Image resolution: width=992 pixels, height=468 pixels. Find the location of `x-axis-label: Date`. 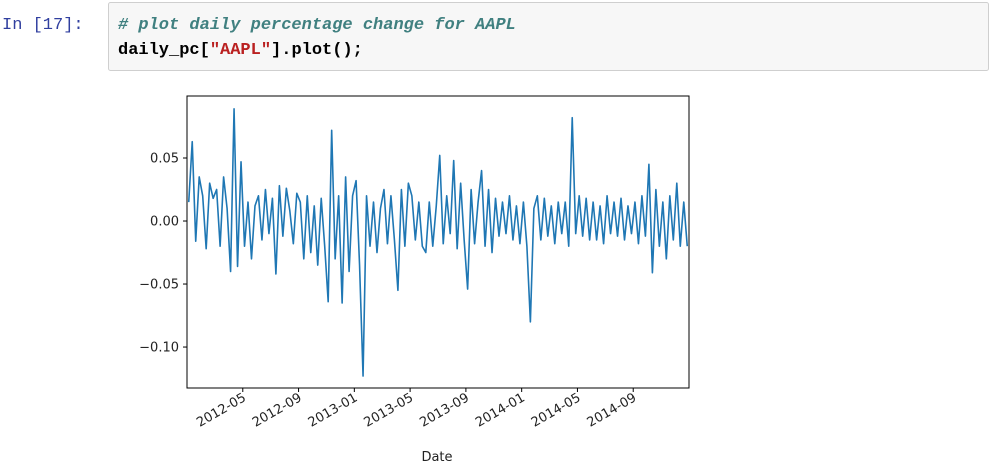

x-axis-label: Date is located at coordinates (436, 457).